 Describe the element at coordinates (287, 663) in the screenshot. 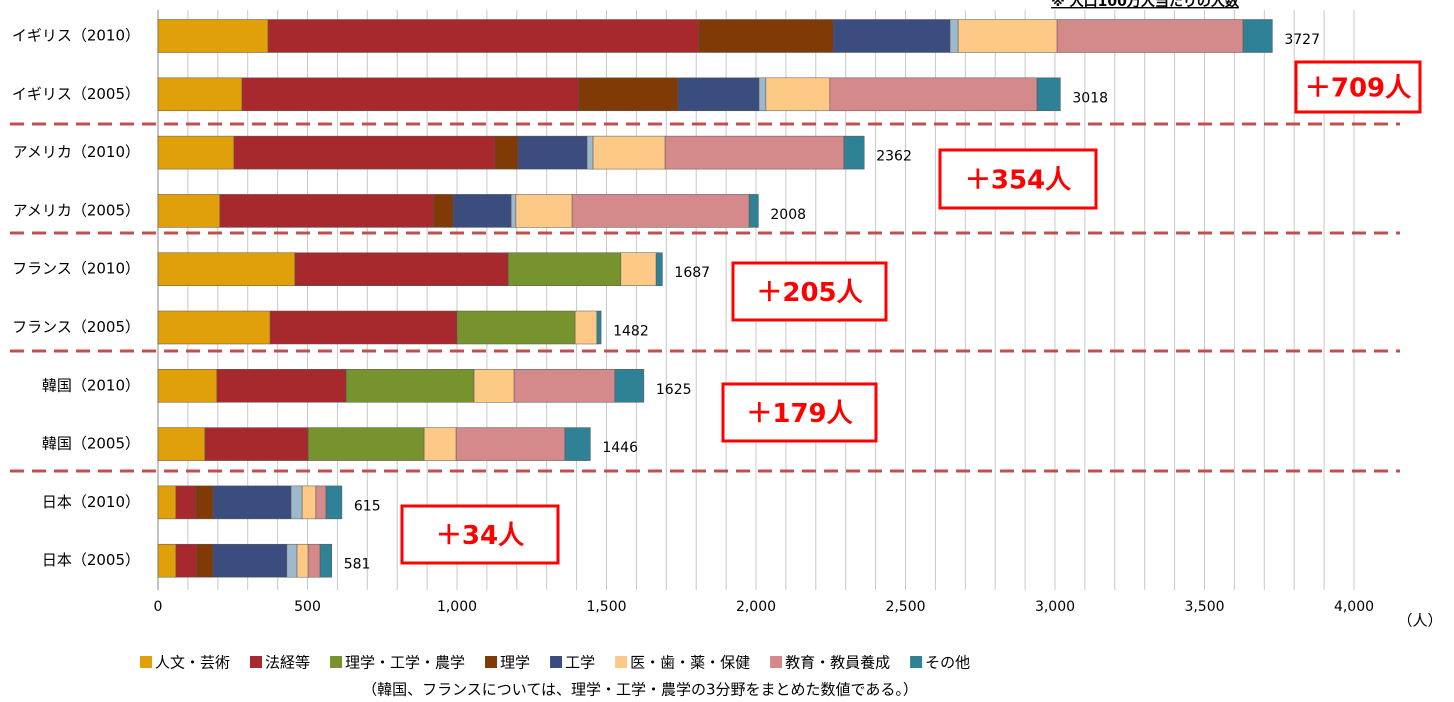

I see `legend-label: 法経等` at that location.